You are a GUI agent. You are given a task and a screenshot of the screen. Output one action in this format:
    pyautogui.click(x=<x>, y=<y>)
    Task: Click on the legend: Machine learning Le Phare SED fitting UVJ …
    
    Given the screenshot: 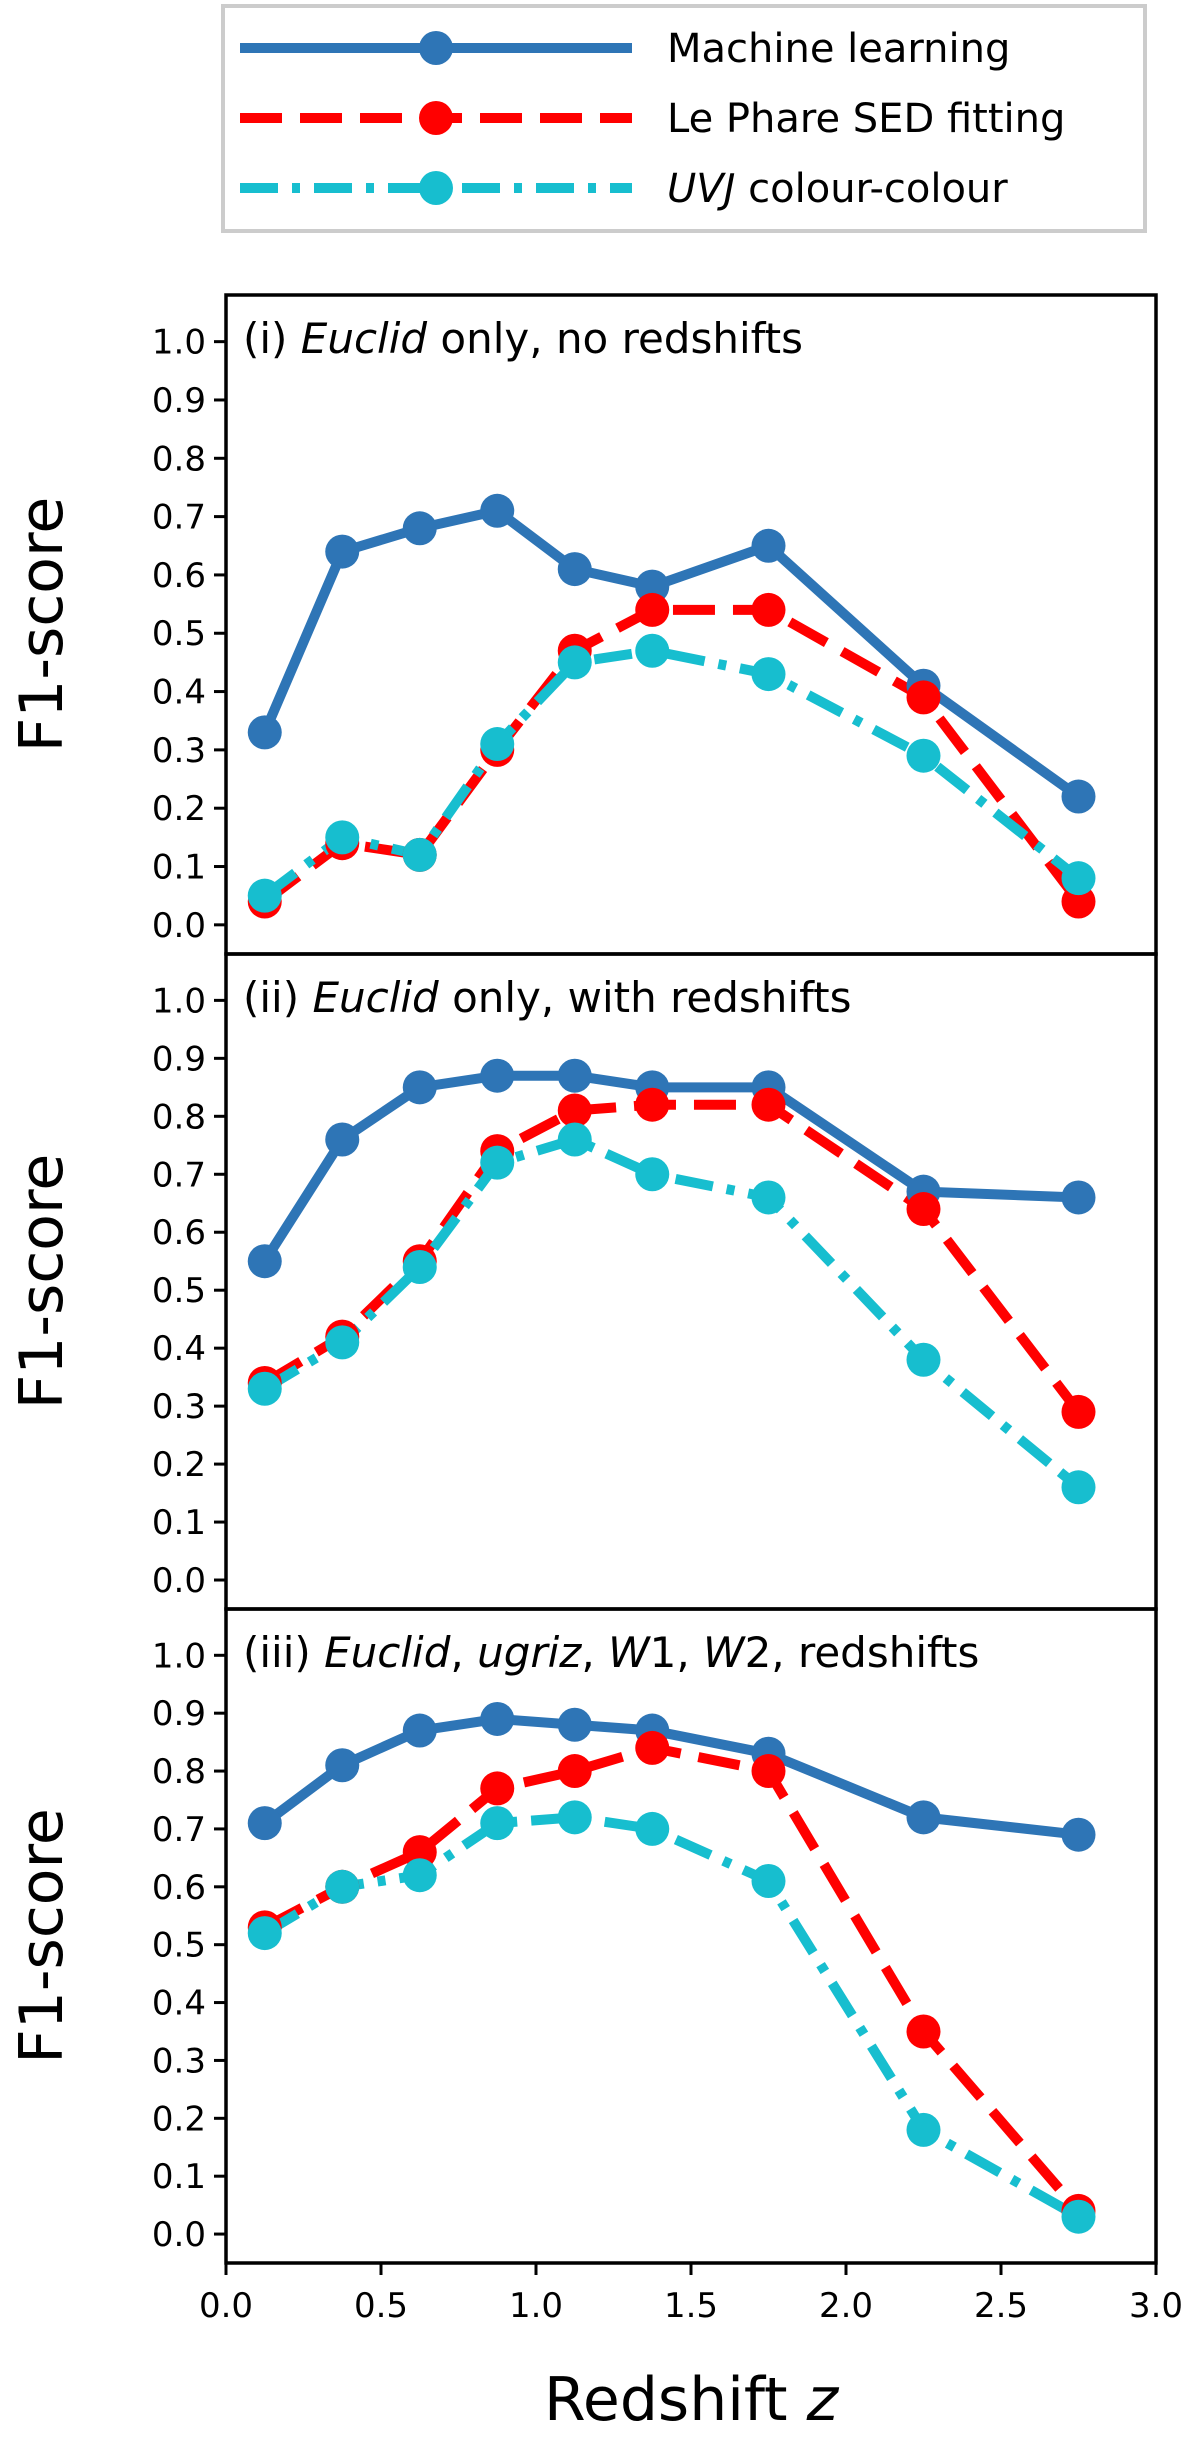 What is the action you would take?
    pyautogui.click(x=684, y=118)
    